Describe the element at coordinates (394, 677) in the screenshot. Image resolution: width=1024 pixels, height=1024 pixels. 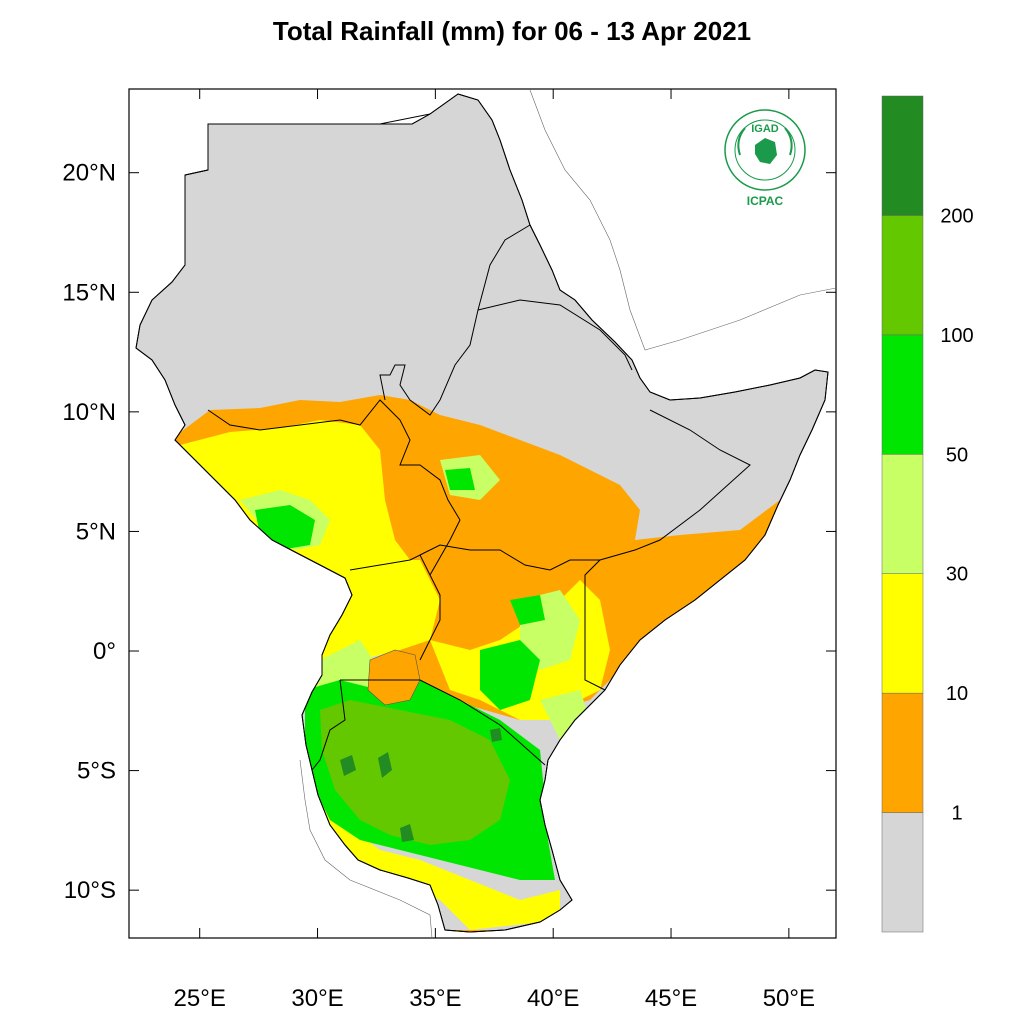
I see `lake-victoria` at that location.